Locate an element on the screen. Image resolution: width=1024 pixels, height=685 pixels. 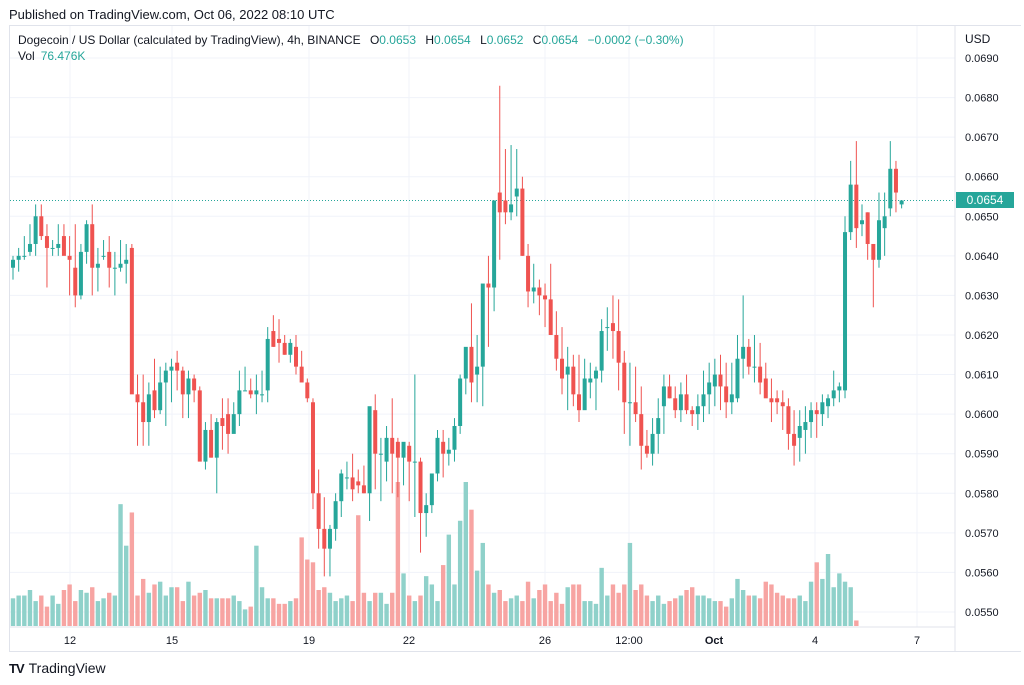
price-tick-label: 0.0600 is located at coordinates (982, 415).